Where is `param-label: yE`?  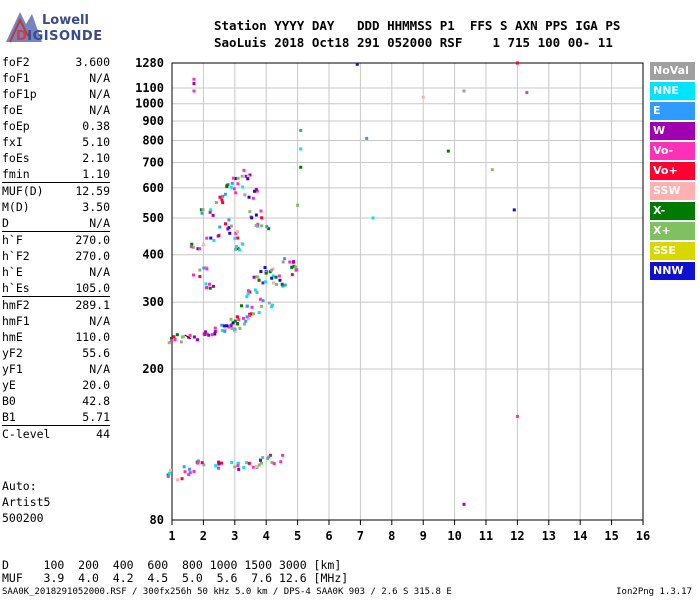 param-label: yE is located at coordinates (9, 385).